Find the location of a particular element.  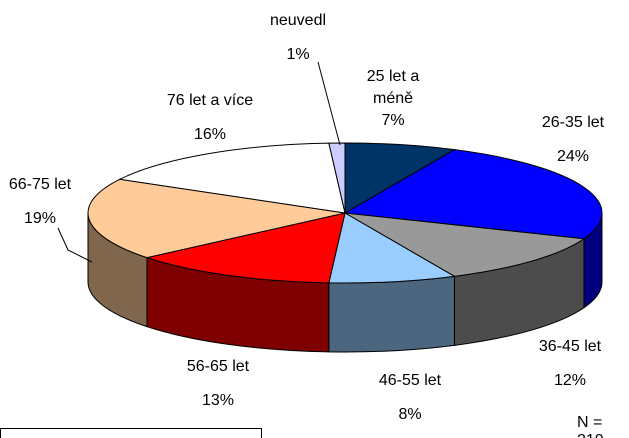

value-label: 12% is located at coordinates (570, 380).